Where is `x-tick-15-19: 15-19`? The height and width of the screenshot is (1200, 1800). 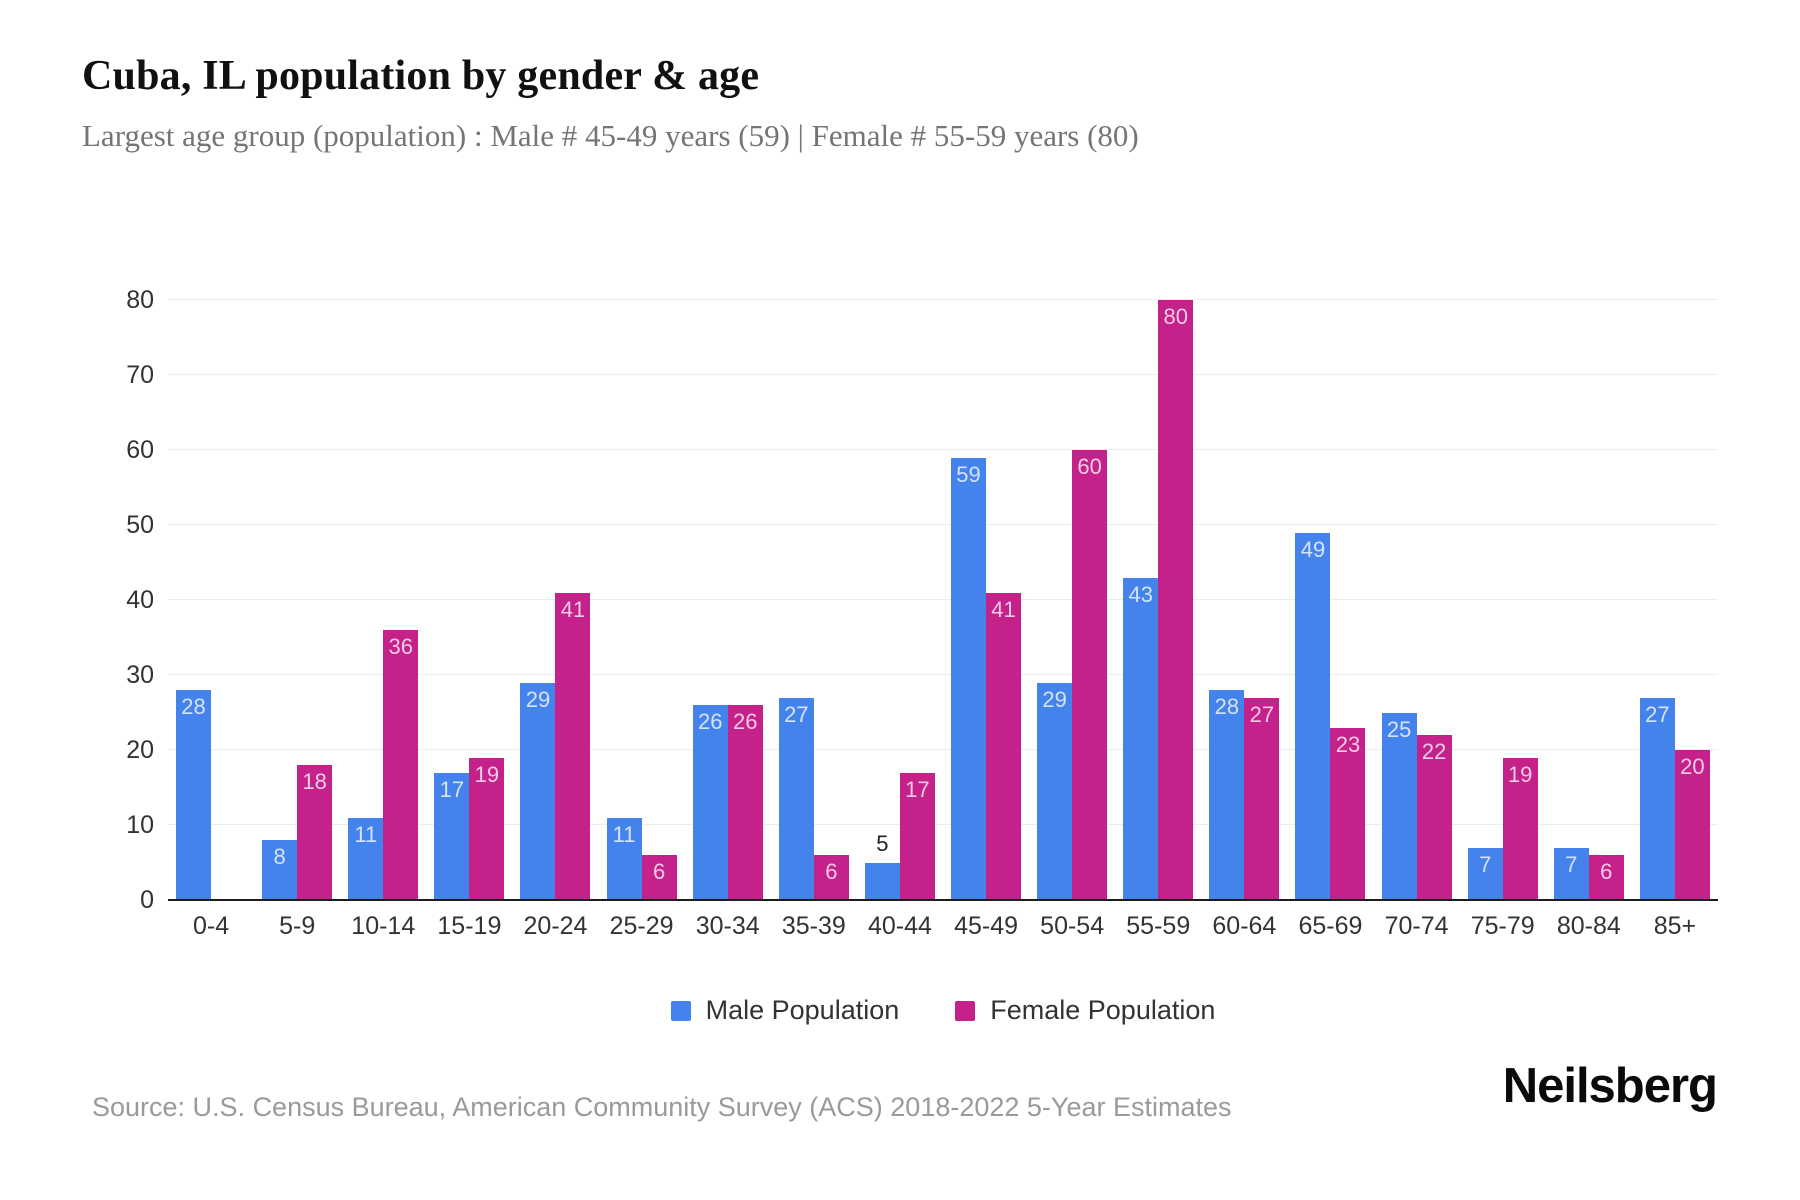 x-tick-15-19: 15-19 is located at coordinates (469, 926).